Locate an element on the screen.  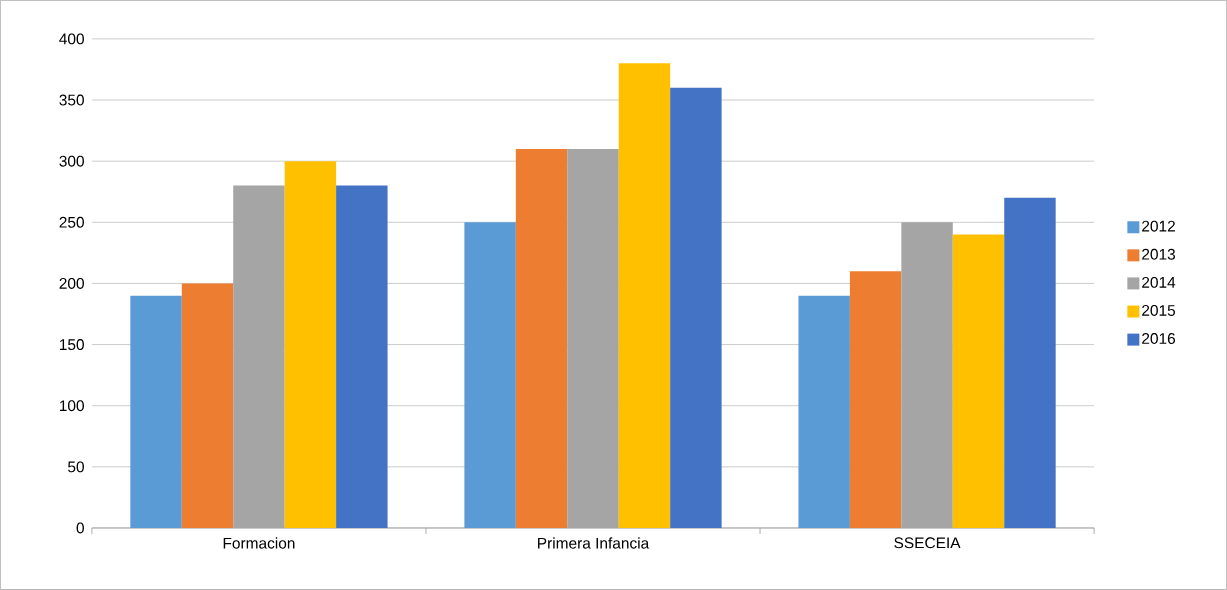
legend-label: 2016 is located at coordinates (1159, 339).